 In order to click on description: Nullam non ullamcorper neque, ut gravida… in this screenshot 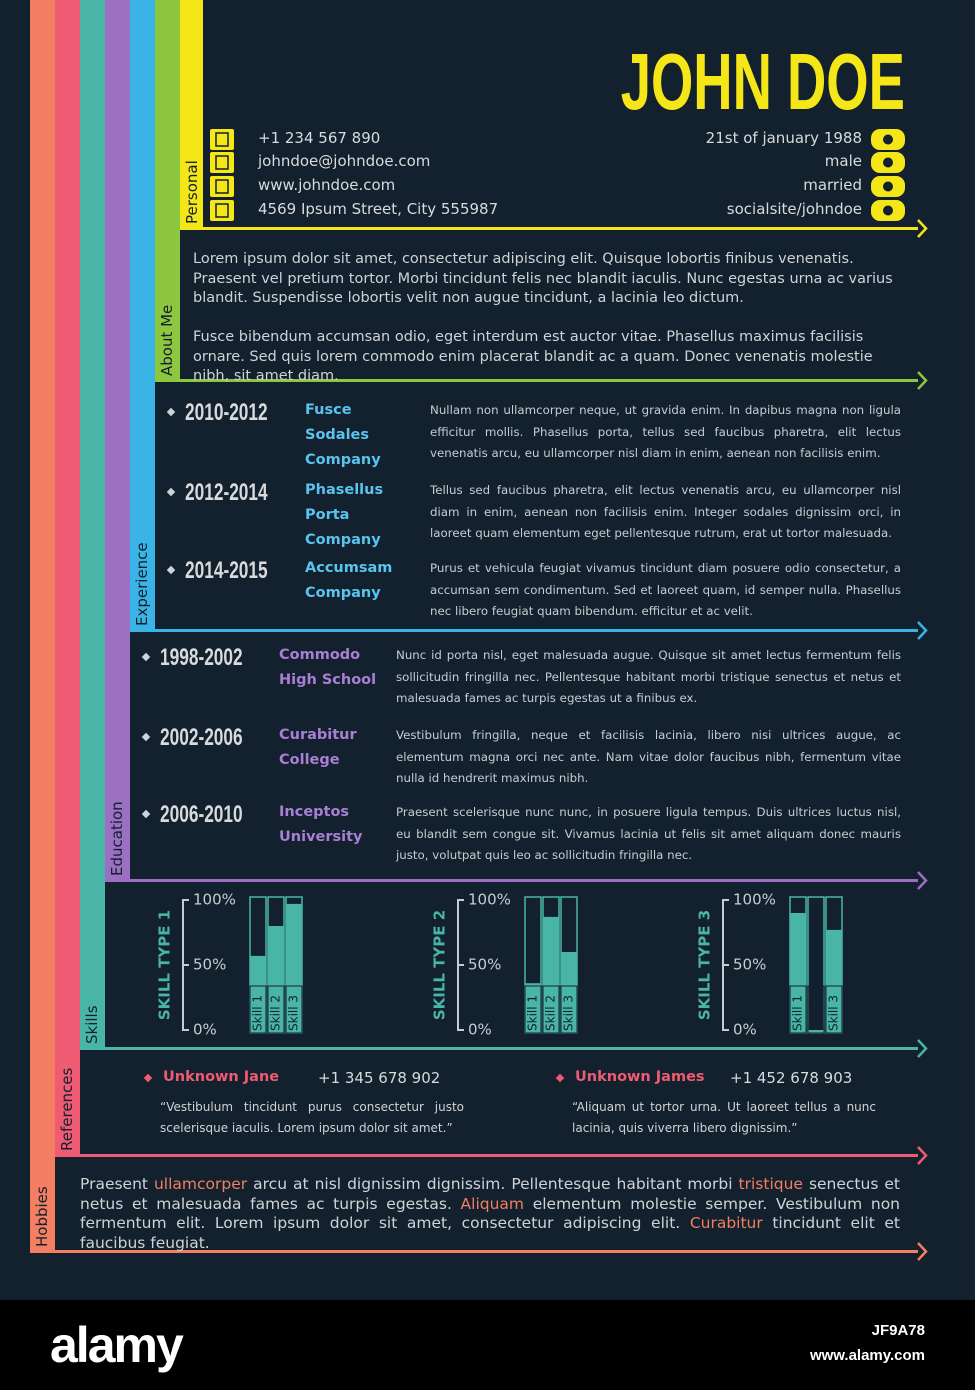, I will do `click(665, 431)`.